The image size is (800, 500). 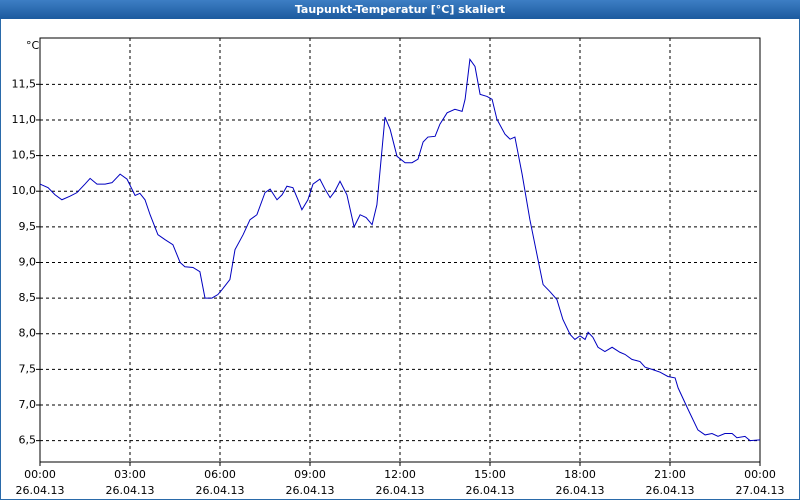 I want to click on y-axis-label: °C, so click(x=33, y=45).